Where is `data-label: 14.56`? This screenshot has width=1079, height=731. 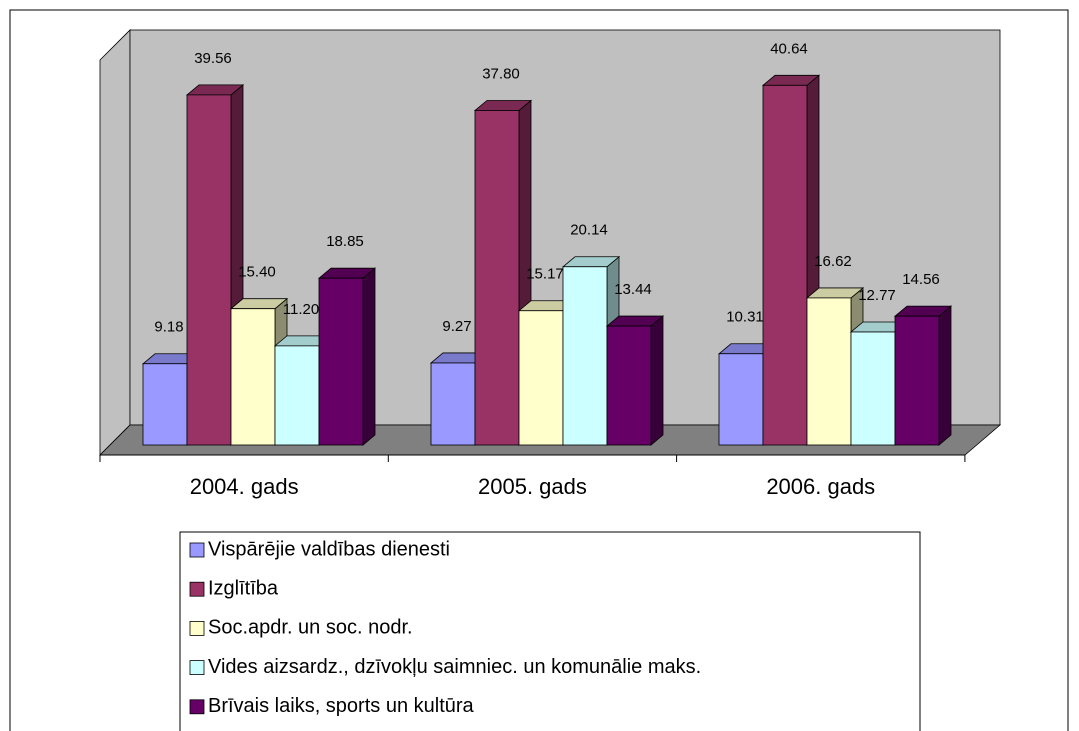
data-label: 14.56 is located at coordinates (921, 279).